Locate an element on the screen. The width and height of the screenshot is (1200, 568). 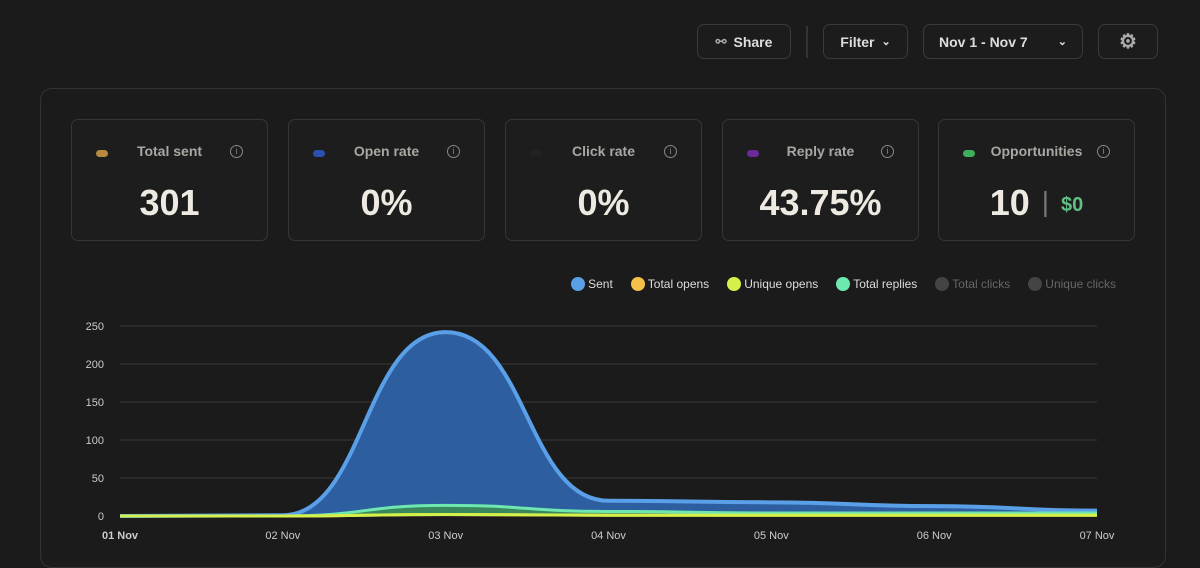
stat-value-row: 10 | $0 is located at coordinates (1036, 203).